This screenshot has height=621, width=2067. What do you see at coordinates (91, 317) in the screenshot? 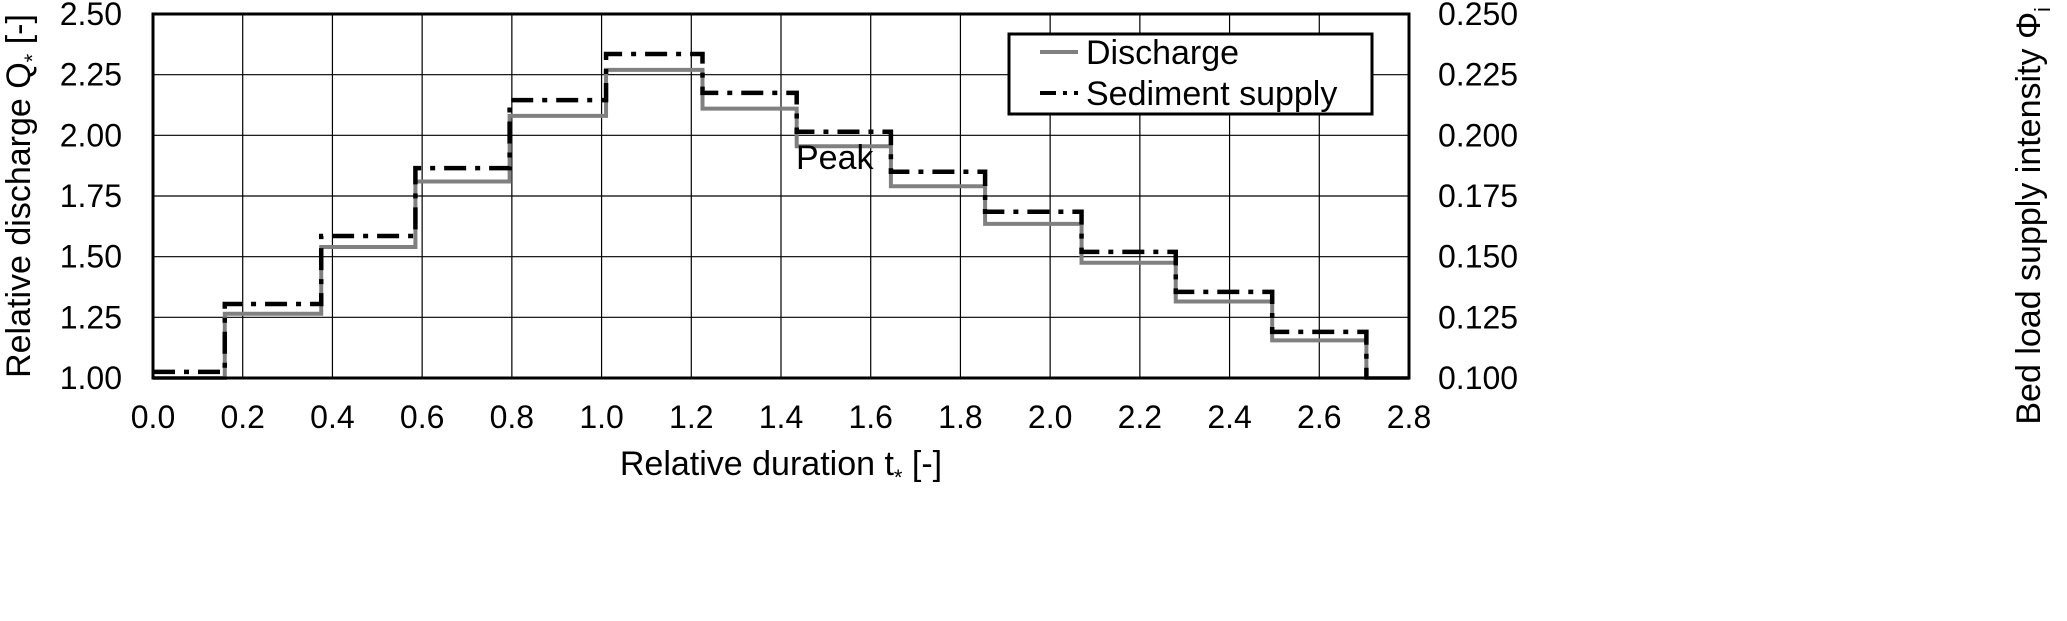
I see `y-left-tick-label: 1.25` at bounding box center [91, 317].